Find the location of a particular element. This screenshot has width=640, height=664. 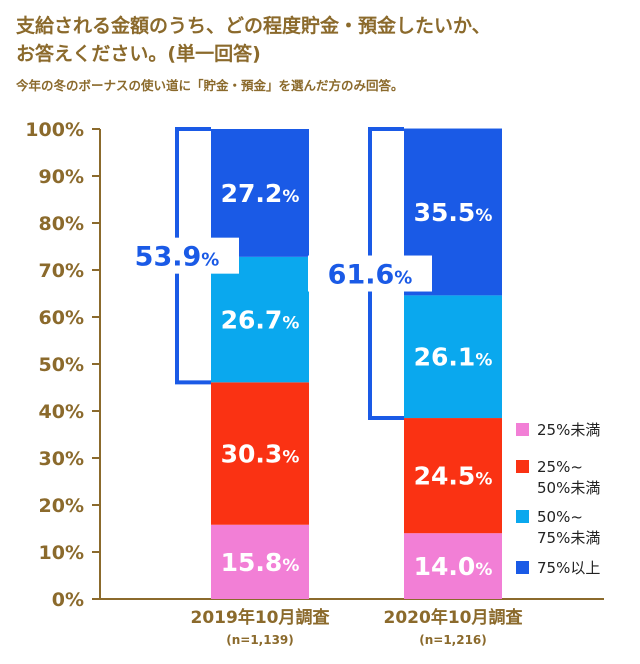

y-tick-label: 80% is located at coordinates (61, 224).